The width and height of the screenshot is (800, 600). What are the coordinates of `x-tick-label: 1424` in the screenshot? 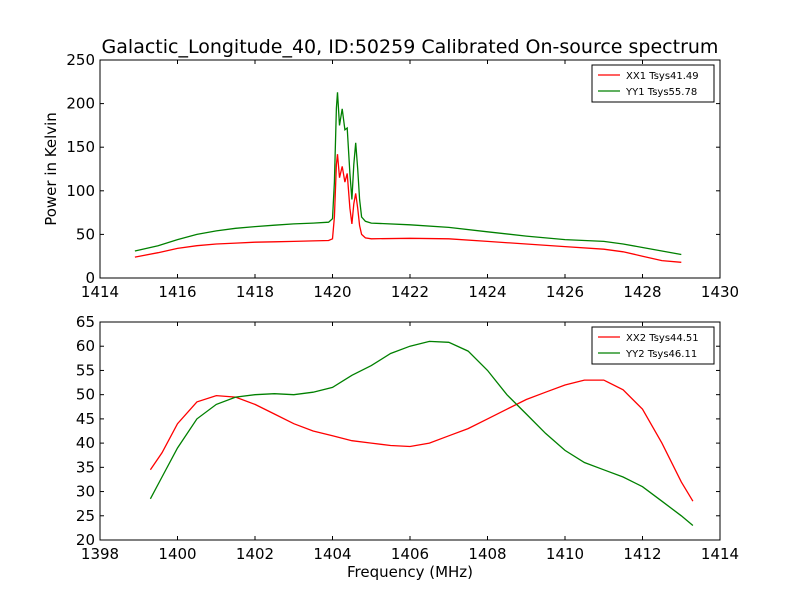 It's located at (487, 292).